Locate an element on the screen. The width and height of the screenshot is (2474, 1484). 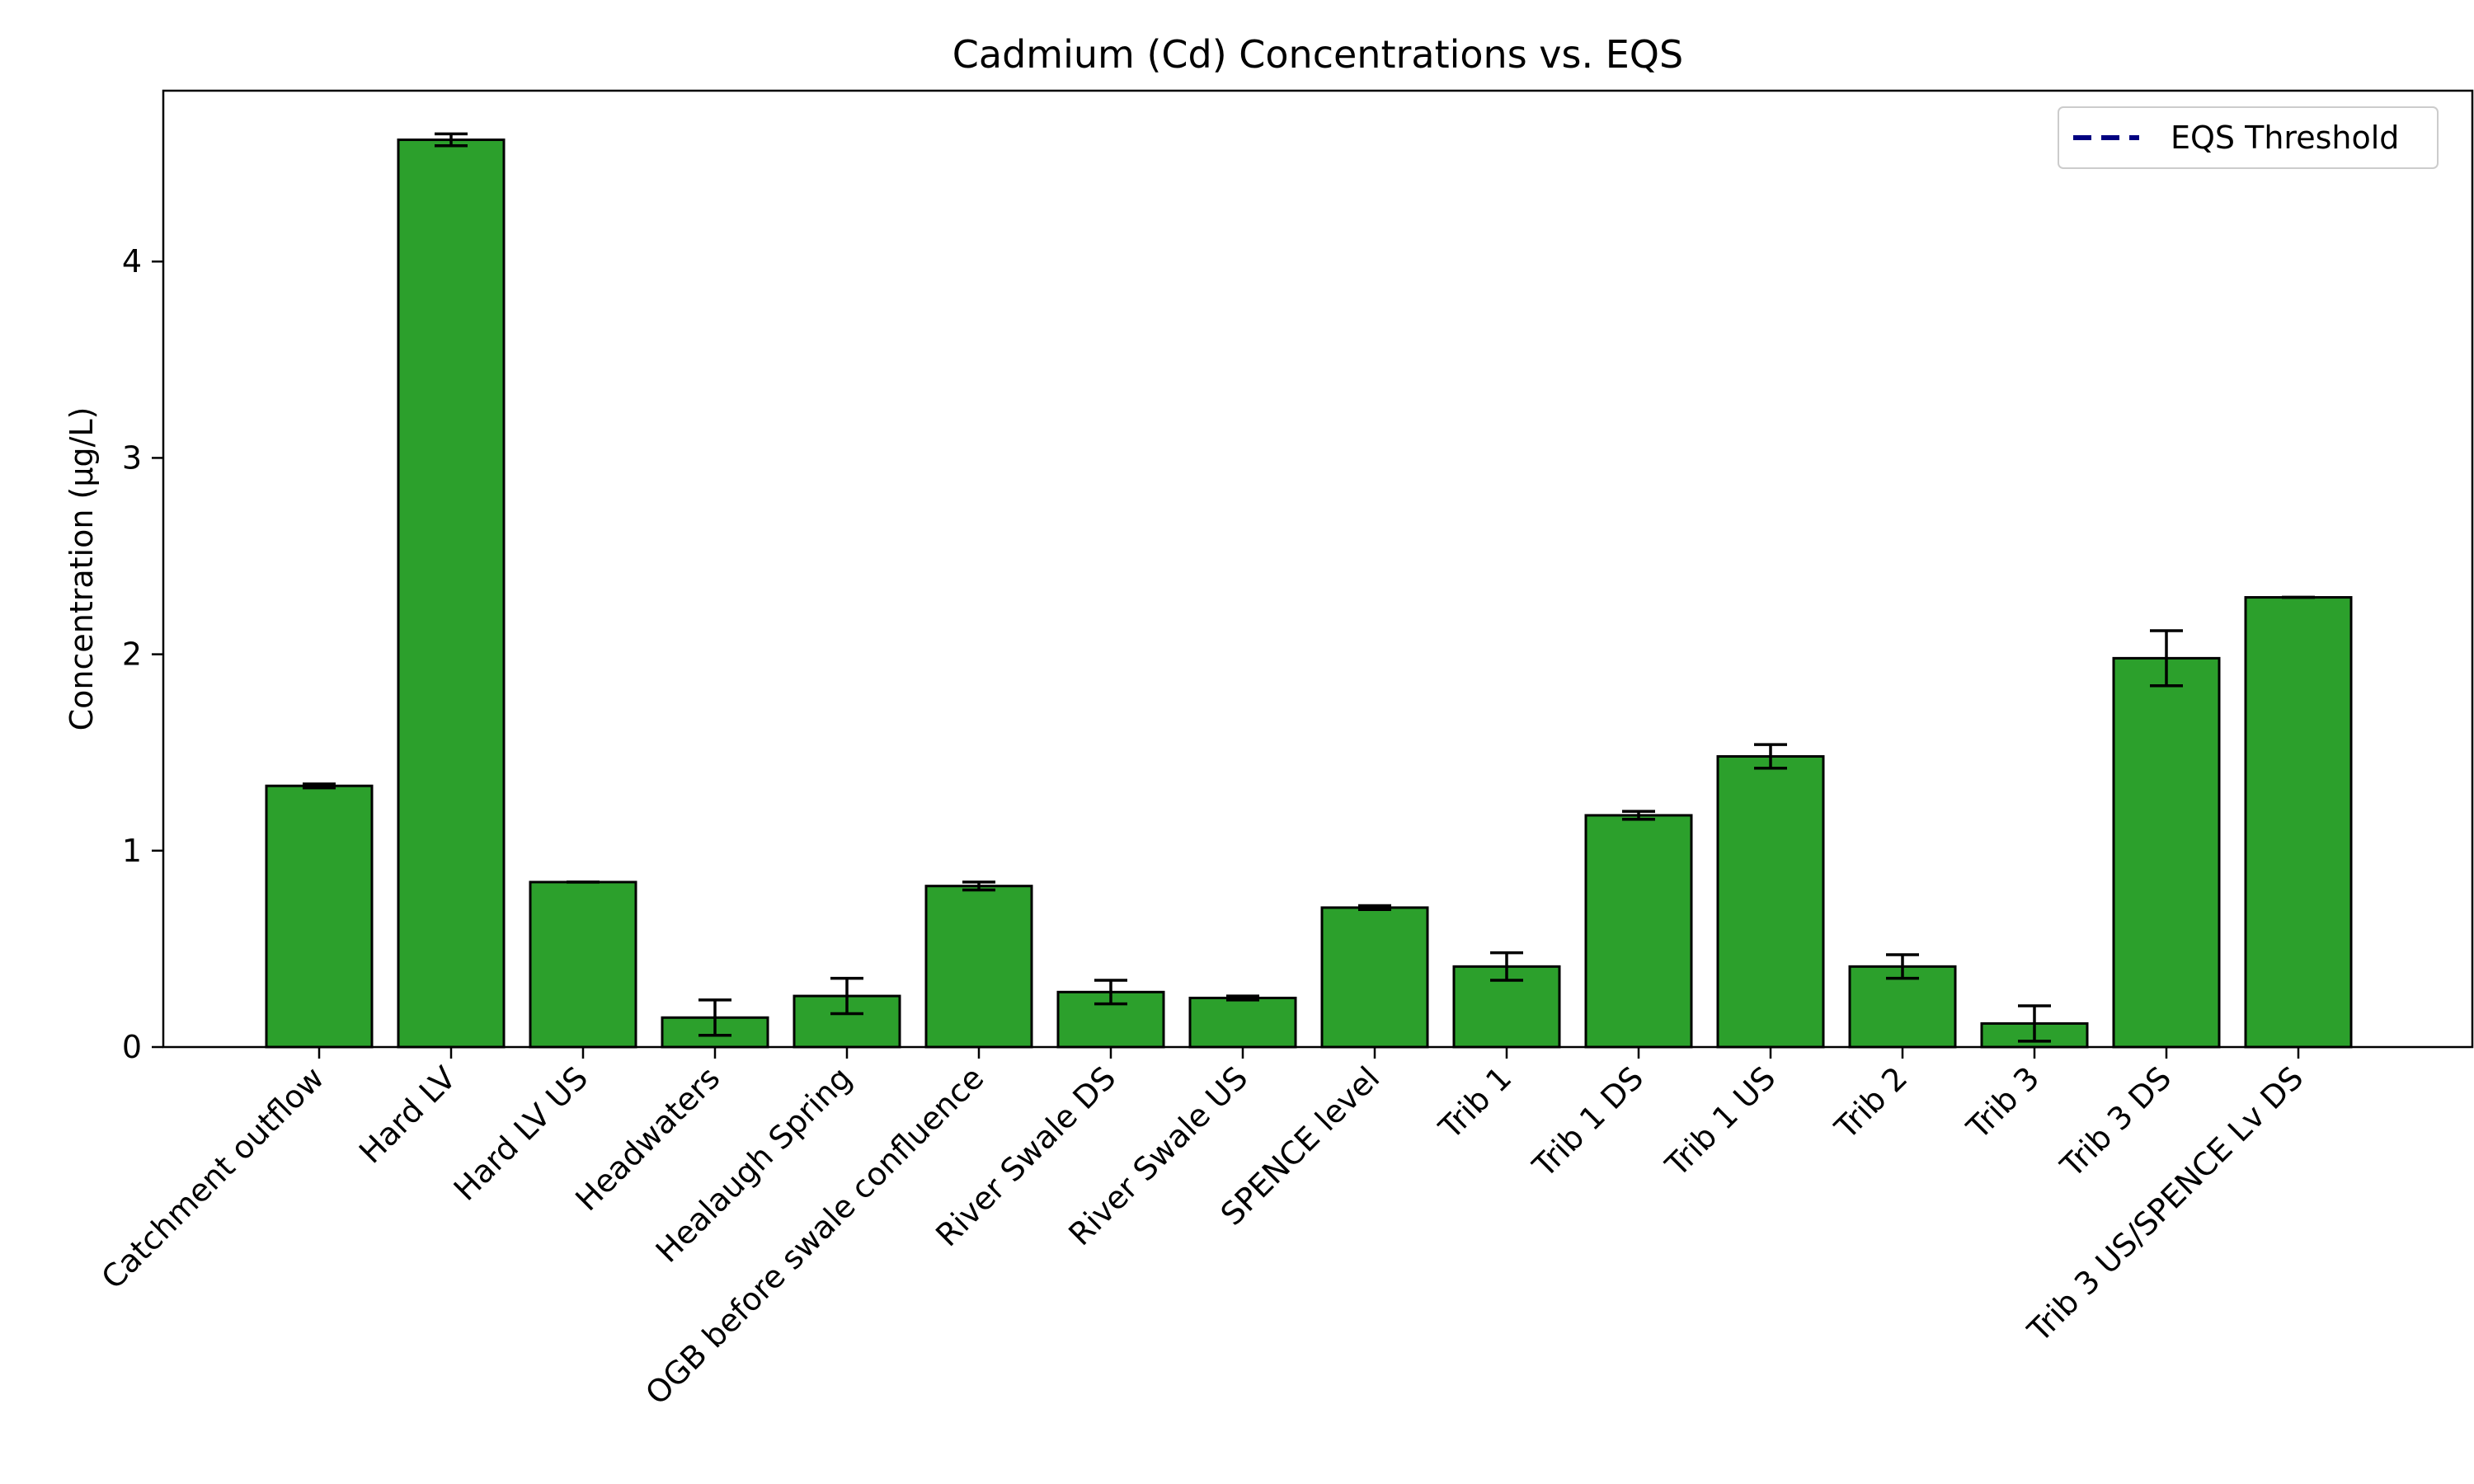
x-tick-label: Trib 1 DS is located at coordinates (1588, 1122).